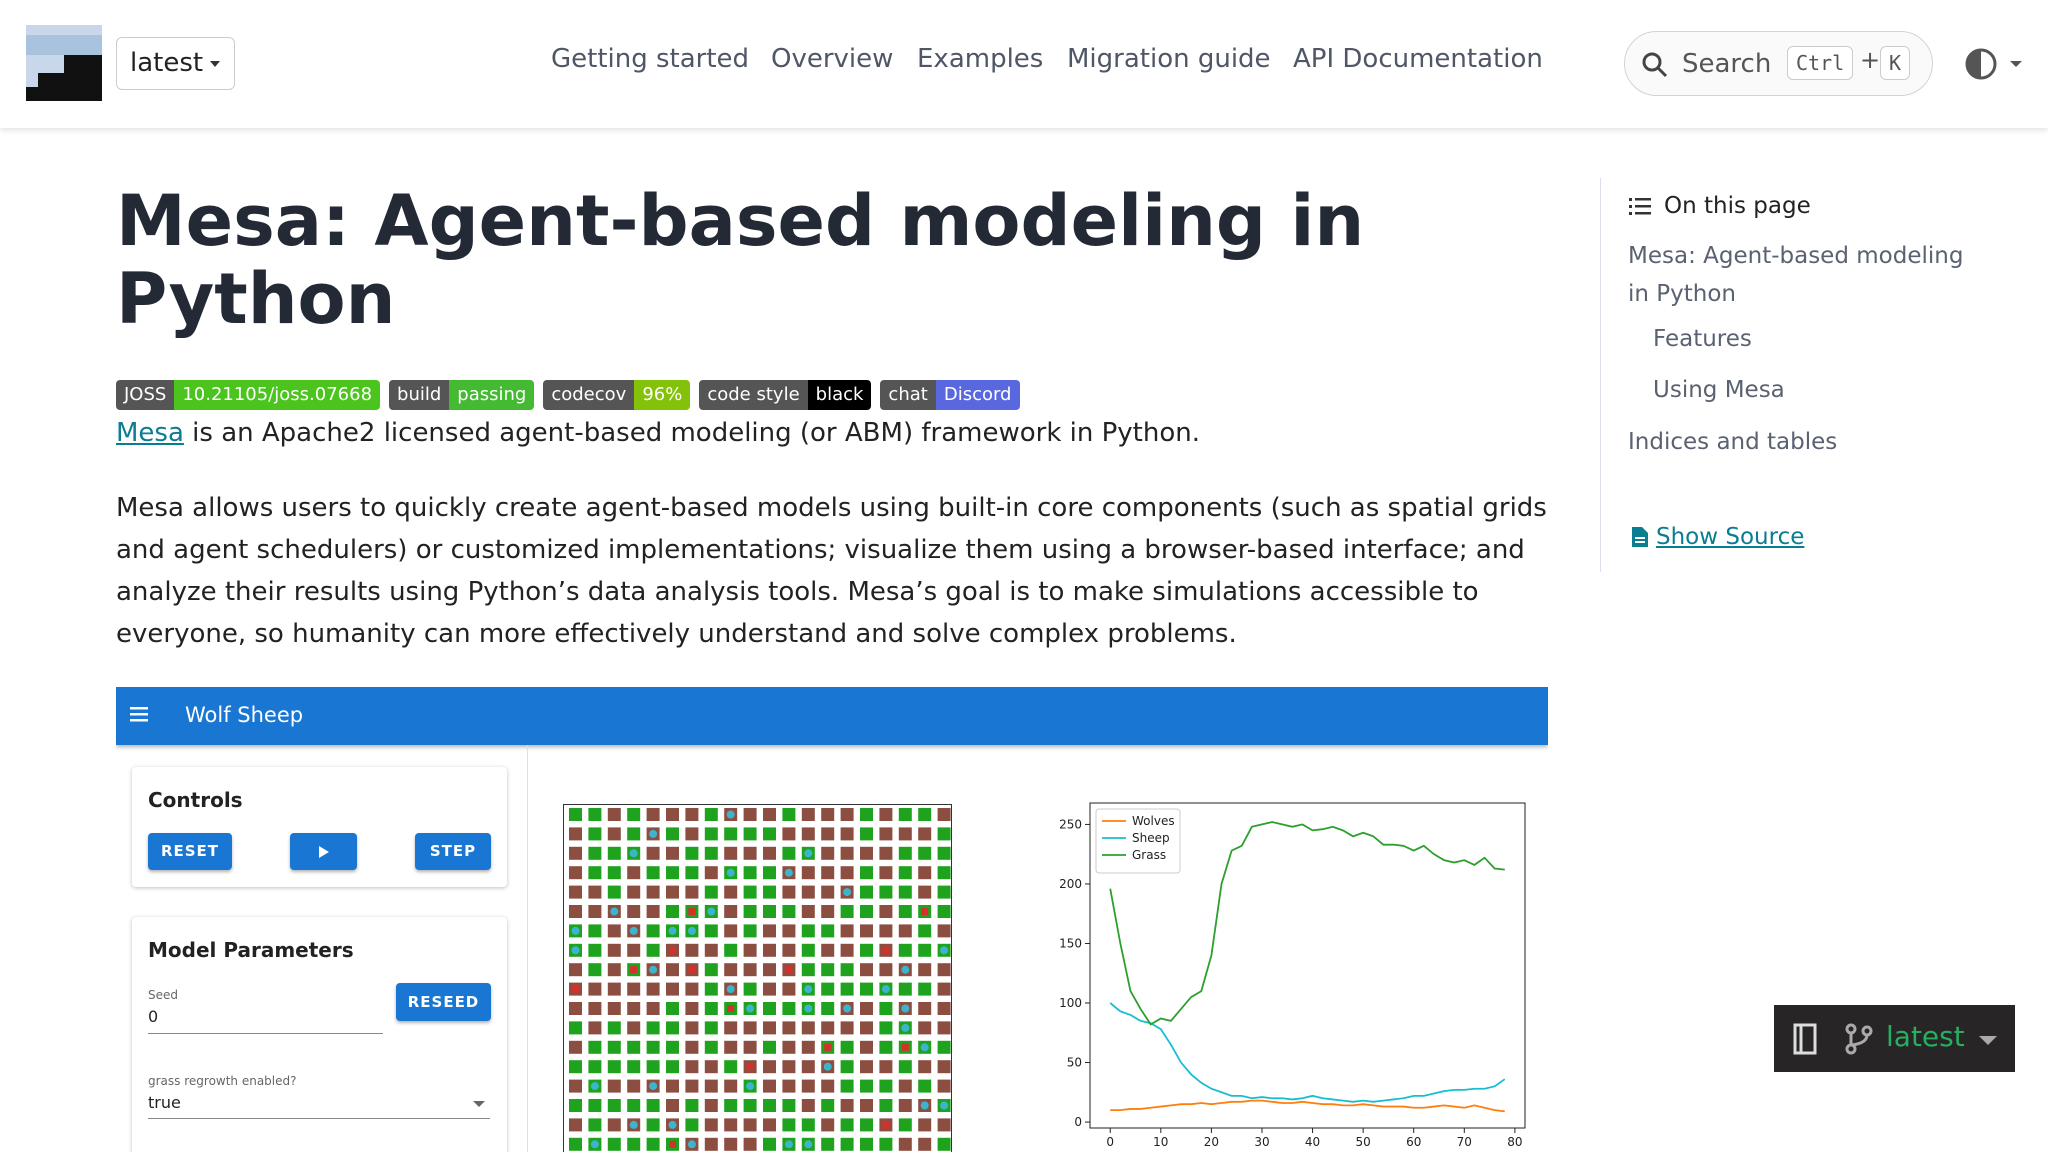 The image size is (2048, 1152). I want to click on link: Mesa, so click(150, 433).